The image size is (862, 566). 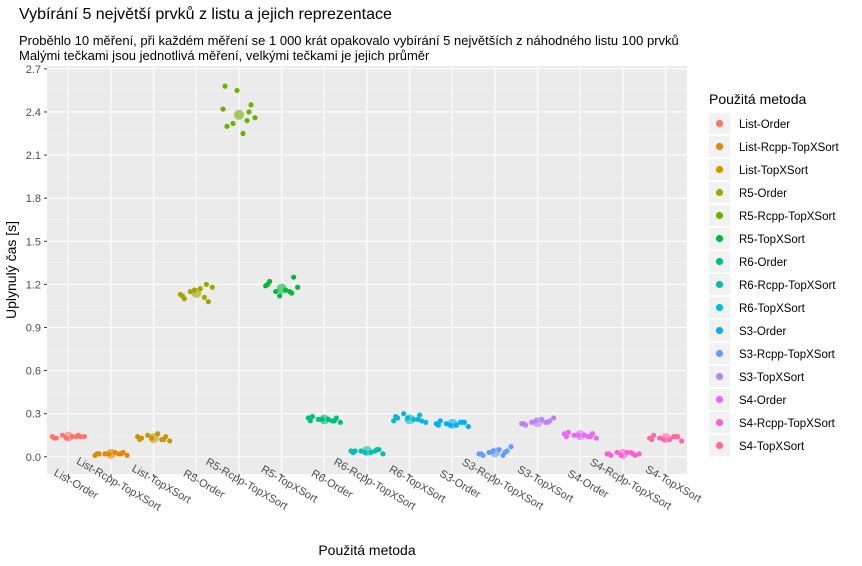 I want to click on series-S4-Order, so click(x=580, y=435).